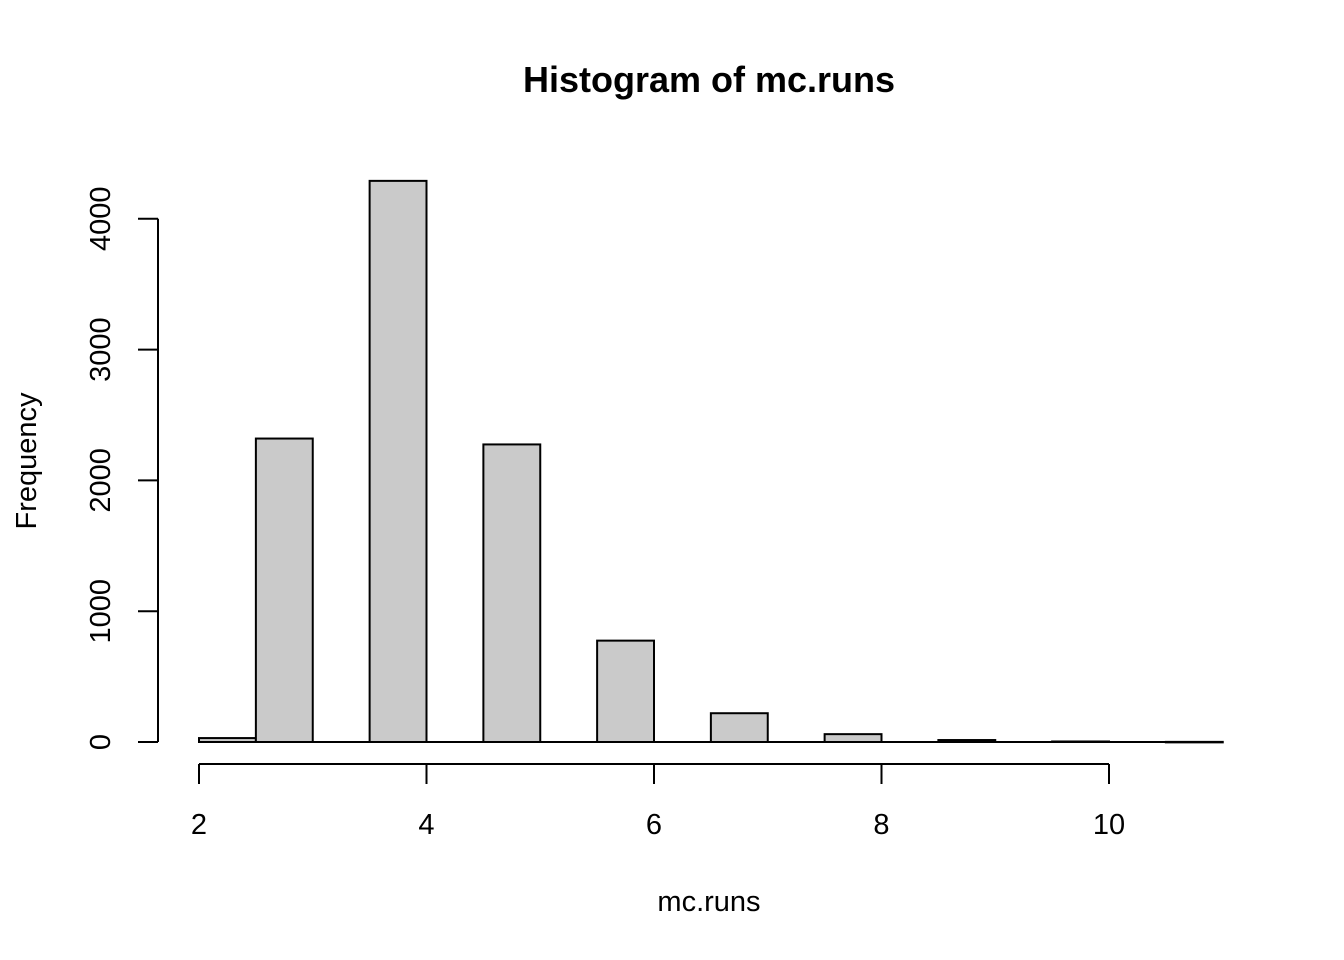 The width and height of the screenshot is (1344, 960). Describe the element at coordinates (101, 349) in the screenshot. I see `y-tick-label-3000: 3000` at that location.